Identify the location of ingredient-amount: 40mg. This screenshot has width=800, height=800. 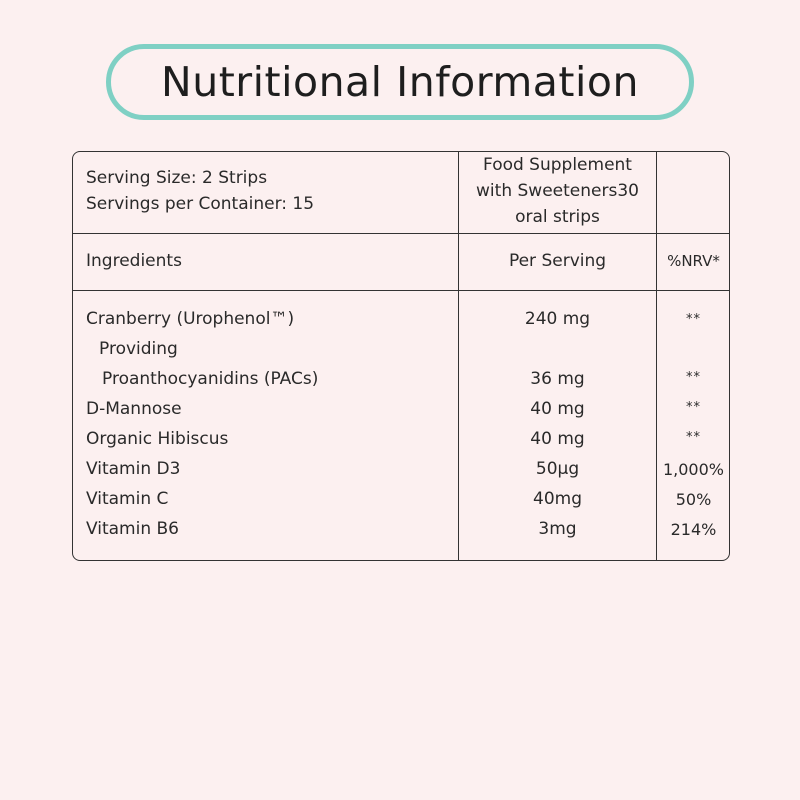
(557, 499).